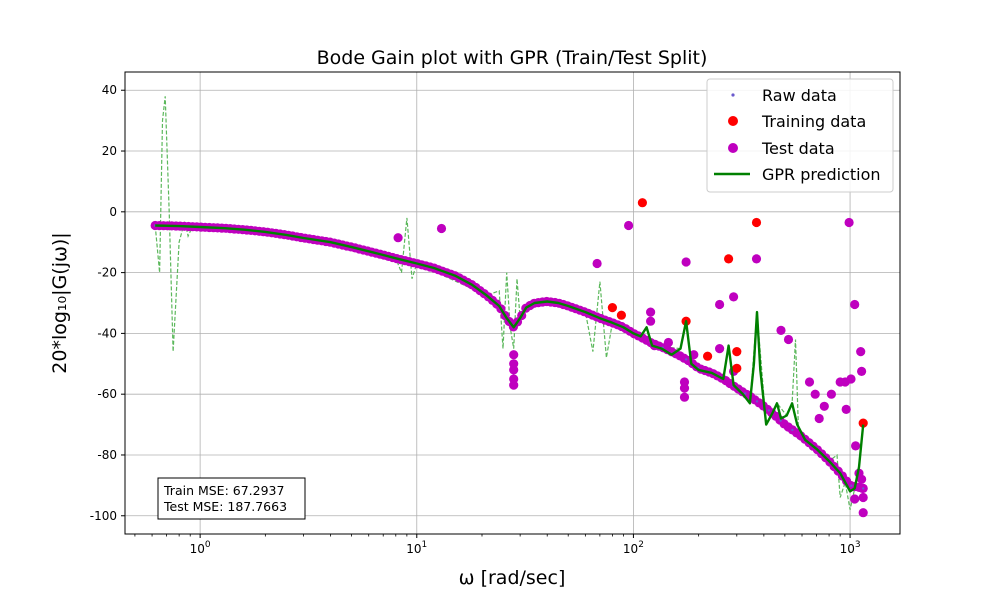 This screenshot has height=600, width=1000. What do you see at coordinates (113, 212) in the screenshot?
I see `y-tick-label: 0` at bounding box center [113, 212].